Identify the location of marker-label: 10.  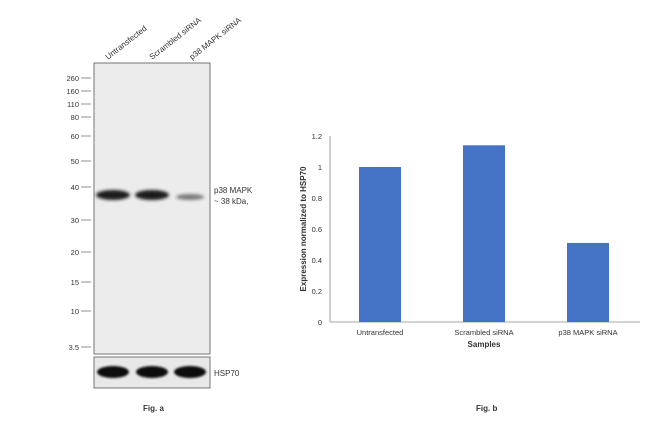
(75, 311).